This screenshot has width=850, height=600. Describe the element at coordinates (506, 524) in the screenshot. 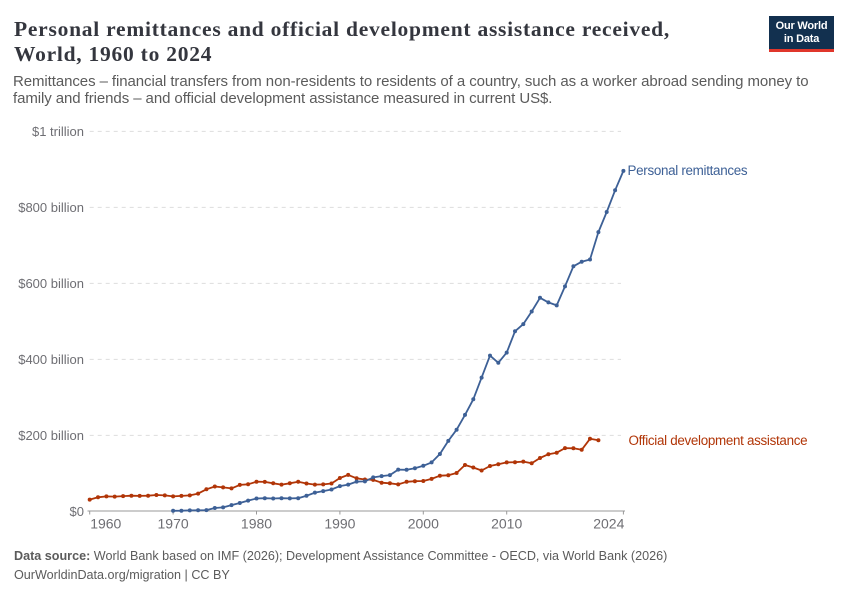

I see `svg-text: 2010` at that location.